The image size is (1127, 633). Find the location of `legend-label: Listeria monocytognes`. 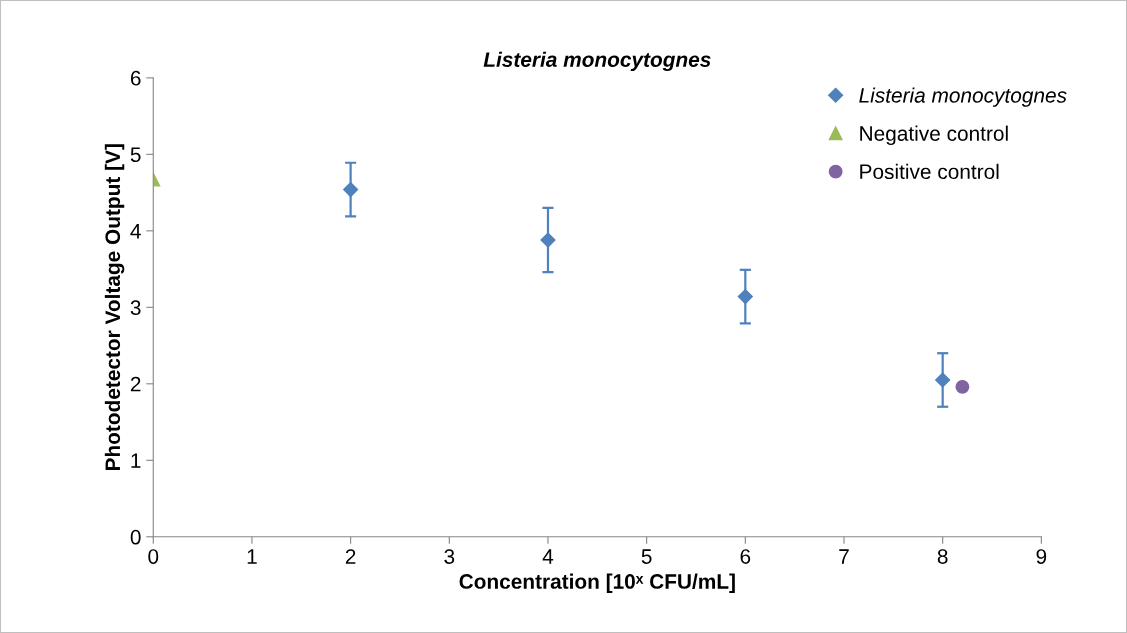

legend-label: Listeria monocytognes is located at coordinates (963, 97).